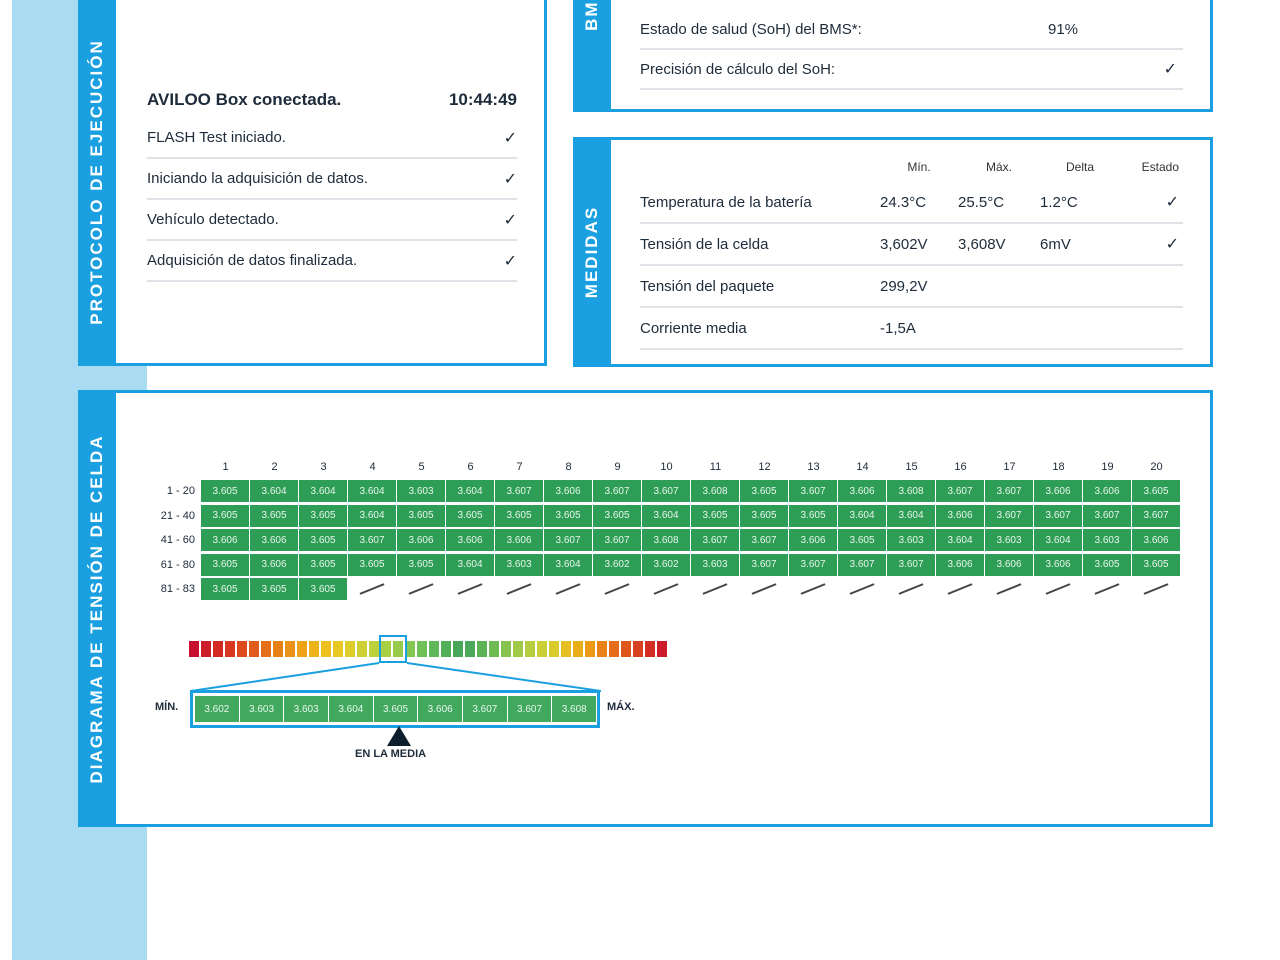 Image resolution: width=1280 pixels, height=960 pixels. I want to click on color-scale-bar, so click(429, 649).